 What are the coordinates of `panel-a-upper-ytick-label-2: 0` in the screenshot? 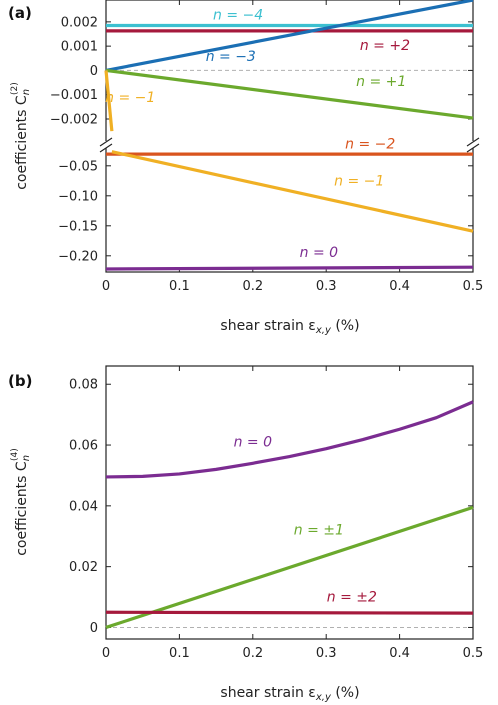 It's located at (94, 71).